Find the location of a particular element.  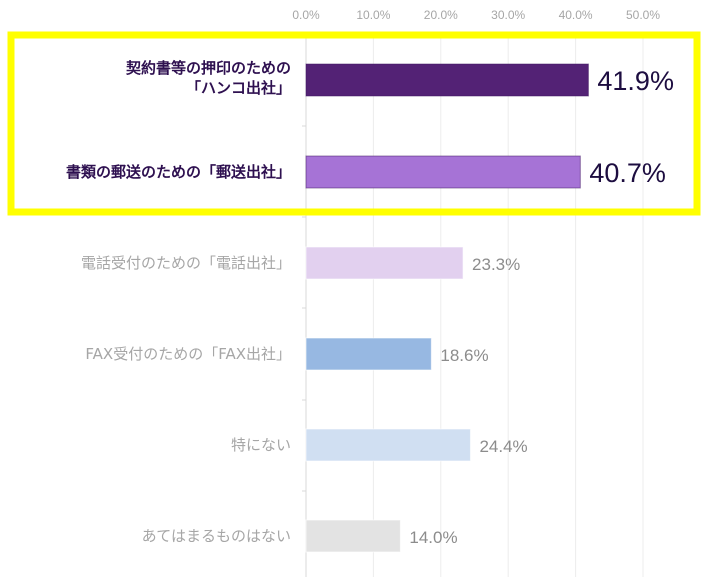

value-label: 40.7% is located at coordinates (627, 173).